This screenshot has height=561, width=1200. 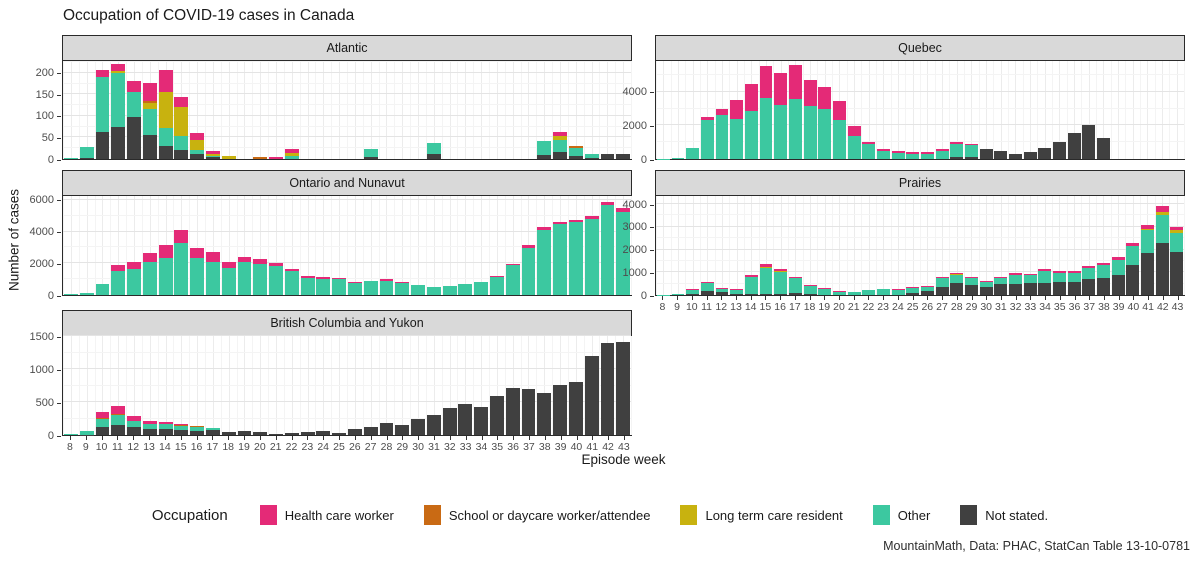 I want to click on y-tick-label: 4000, so click(x=41, y=232).